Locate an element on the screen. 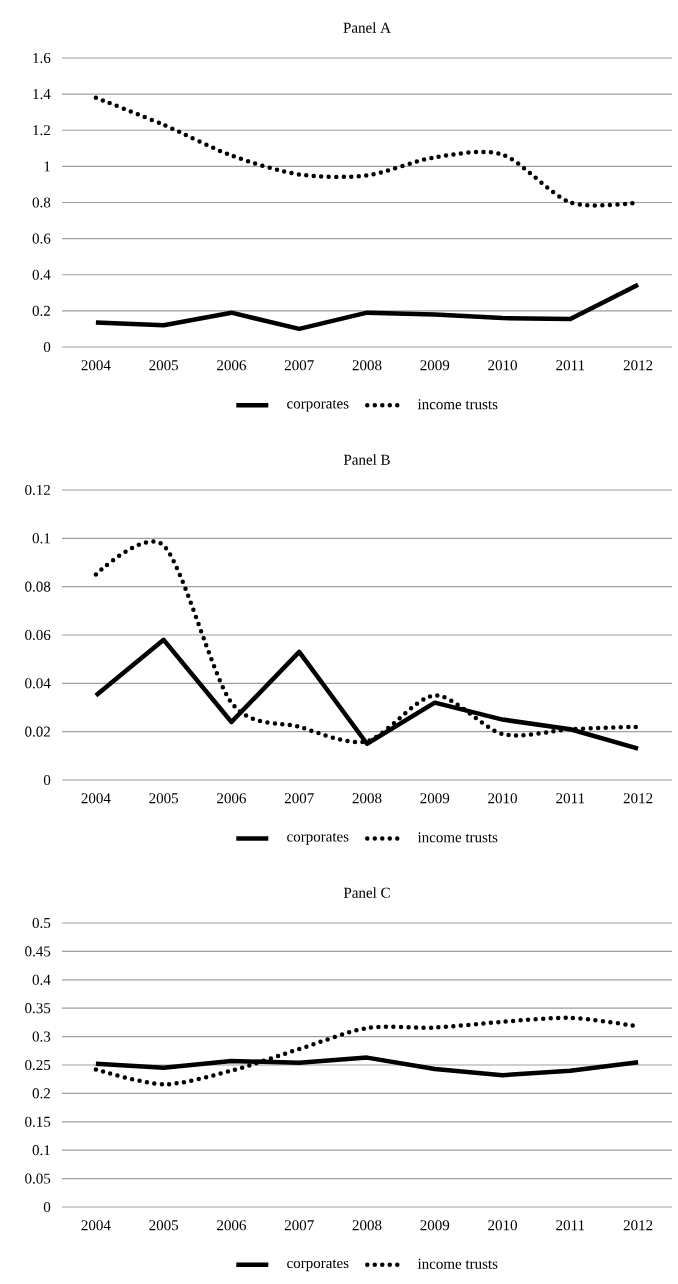  chart-title: Panel A is located at coordinates (367, 27).